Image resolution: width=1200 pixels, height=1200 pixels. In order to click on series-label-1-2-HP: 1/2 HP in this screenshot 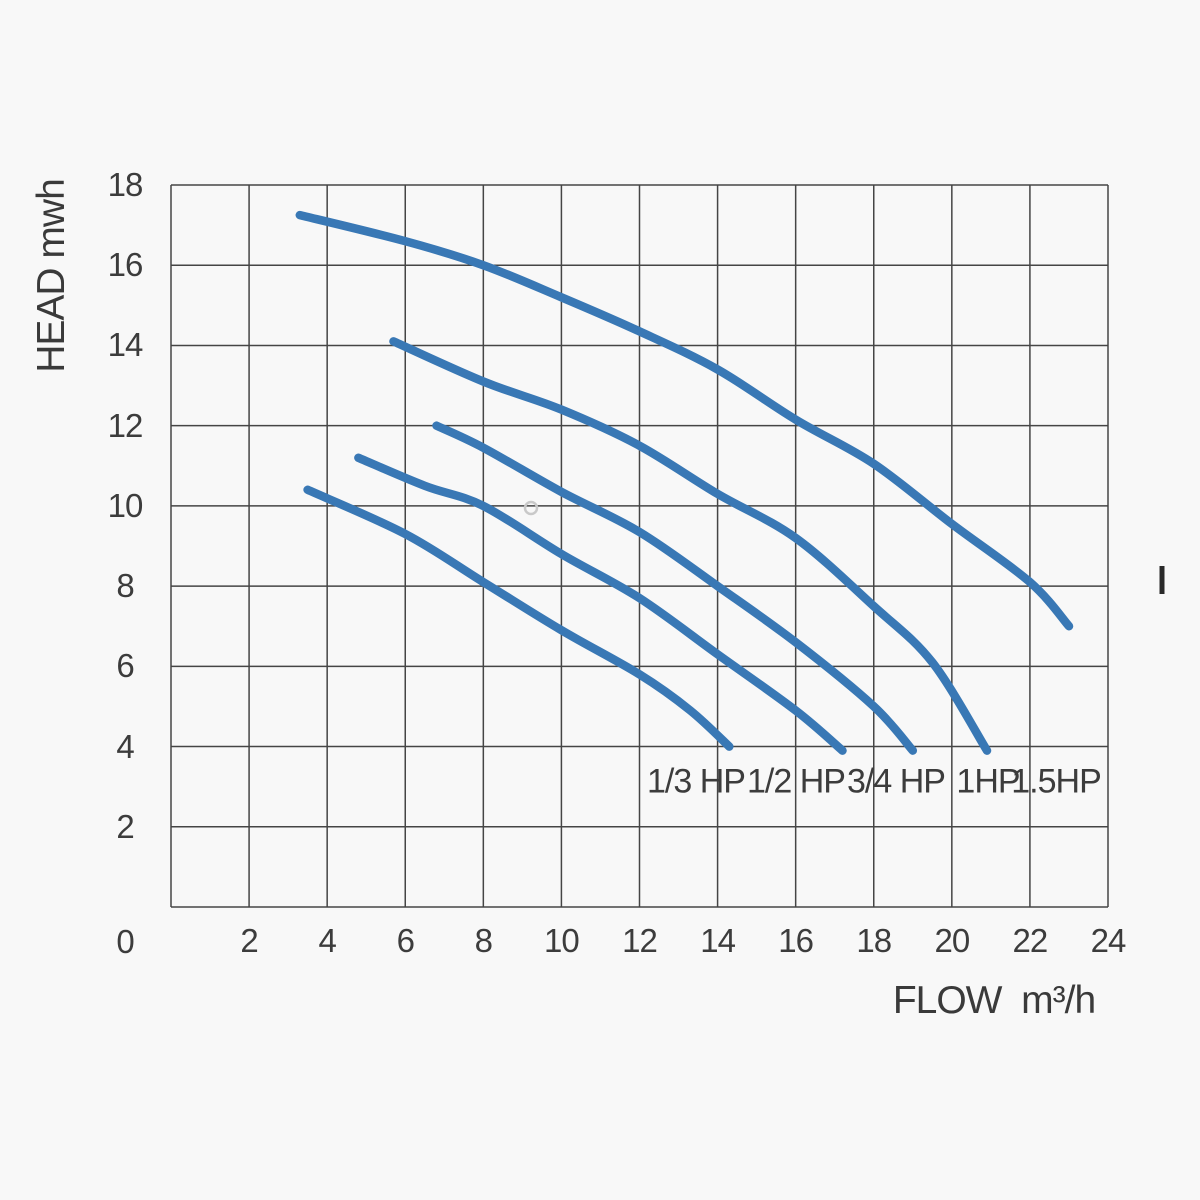, I will do `click(796, 781)`.